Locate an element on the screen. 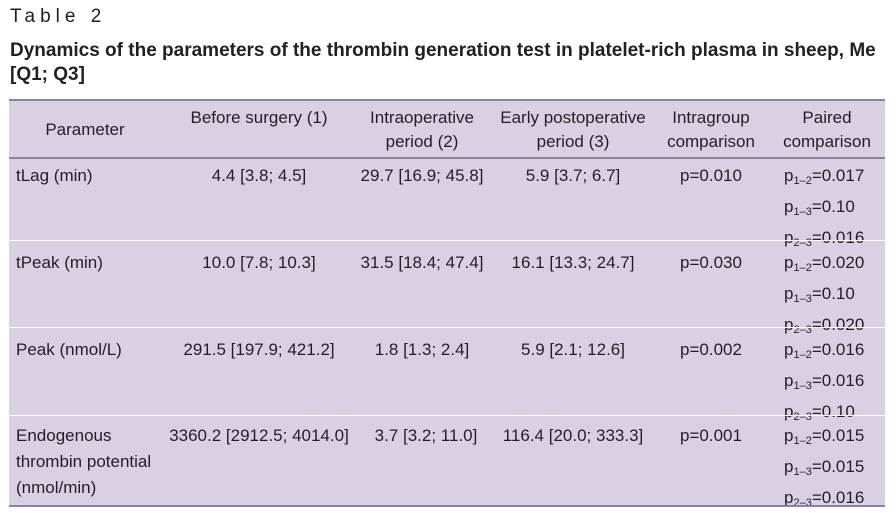 This screenshot has width=896, height=519. row-2-paired: p1–2=0.020 p1–3=0.10 p2–3=0.020 is located at coordinates (834, 296).